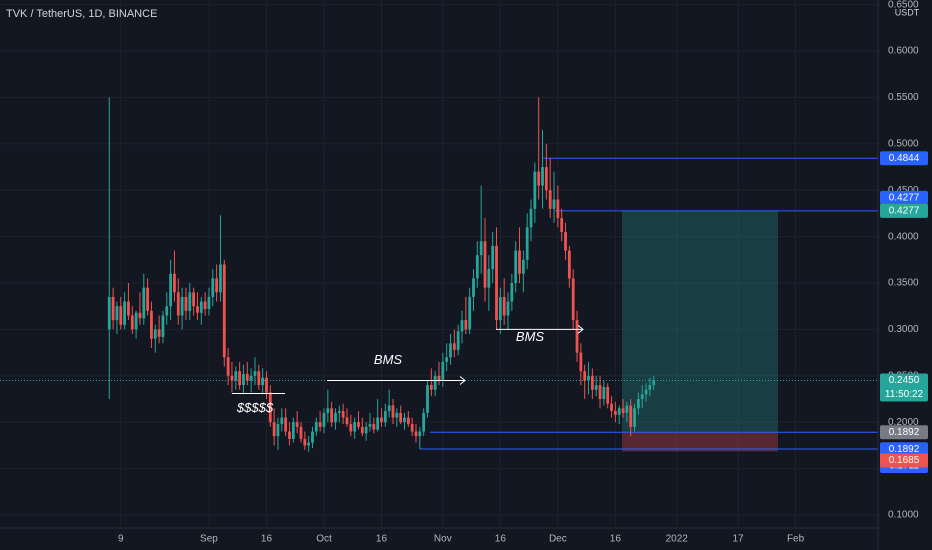 The width and height of the screenshot is (932, 550). What do you see at coordinates (558, 539) in the screenshot?
I see `x-tick-label: Dec` at bounding box center [558, 539].